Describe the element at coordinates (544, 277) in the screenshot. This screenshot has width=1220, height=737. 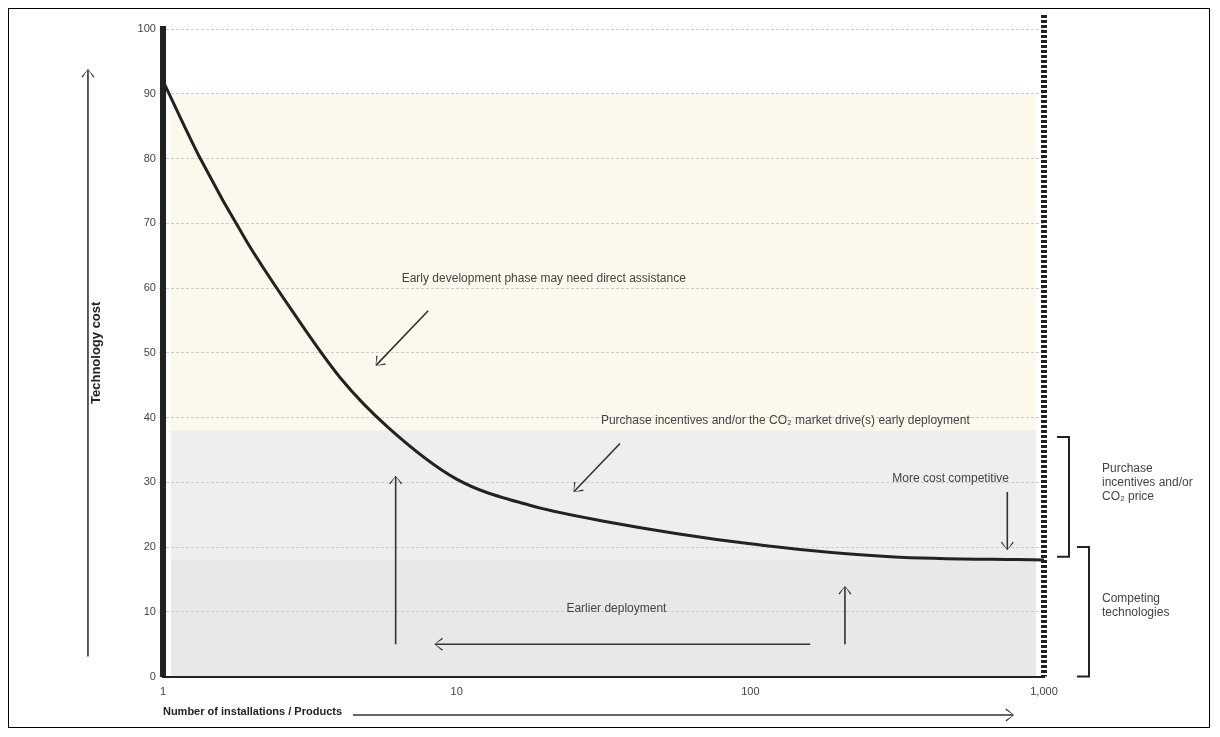
I see `annotation: Early development phase may need direct assistance` at that location.